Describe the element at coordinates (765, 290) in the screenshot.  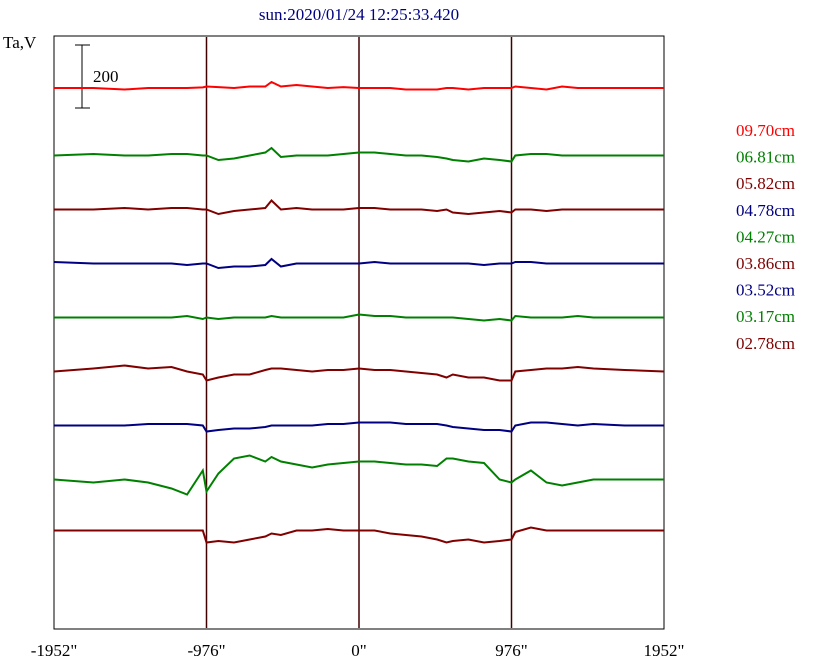
I see `legend-item: 03.52cm` at that location.